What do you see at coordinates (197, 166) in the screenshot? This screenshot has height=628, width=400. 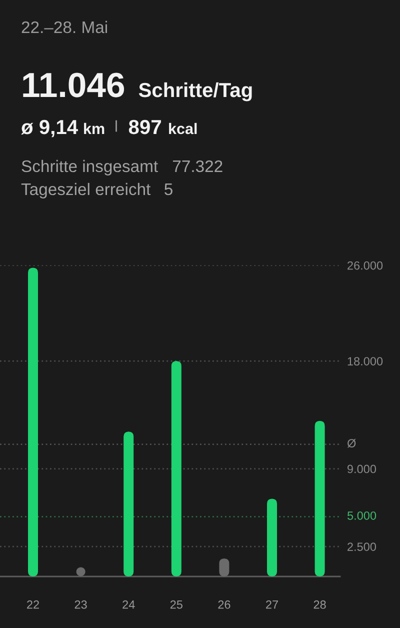 I see `text: 77.322` at bounding box center [197, 166].